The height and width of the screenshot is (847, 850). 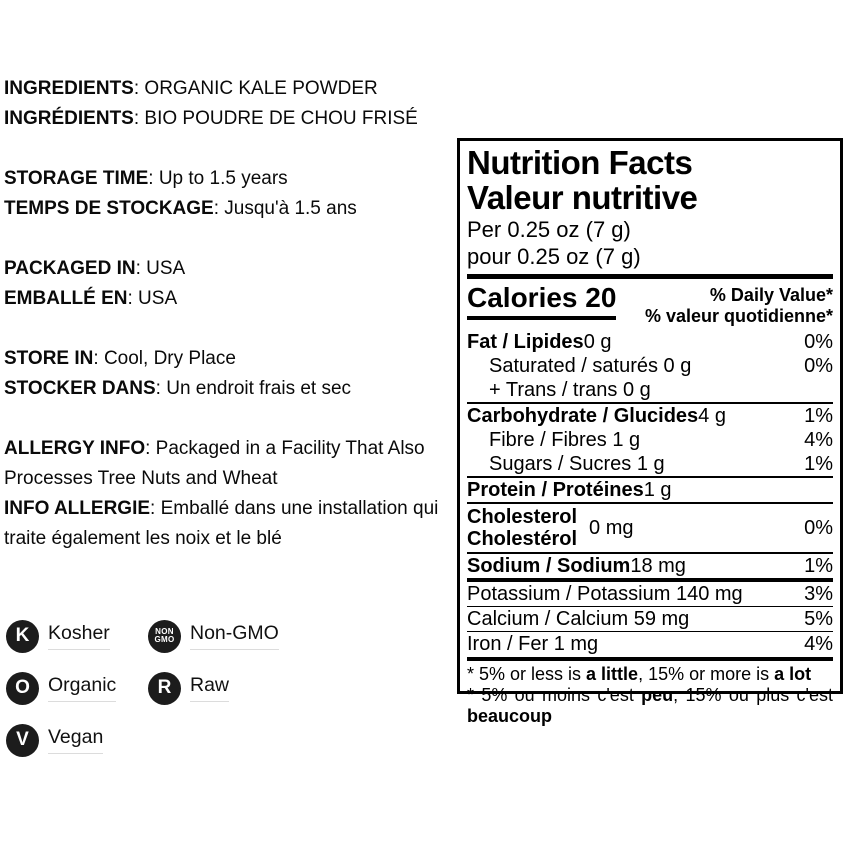 What do you see at coordinates (82, 688) in the screenshot?
I see `badge-label: Organic` at bounding box center [82, 688].